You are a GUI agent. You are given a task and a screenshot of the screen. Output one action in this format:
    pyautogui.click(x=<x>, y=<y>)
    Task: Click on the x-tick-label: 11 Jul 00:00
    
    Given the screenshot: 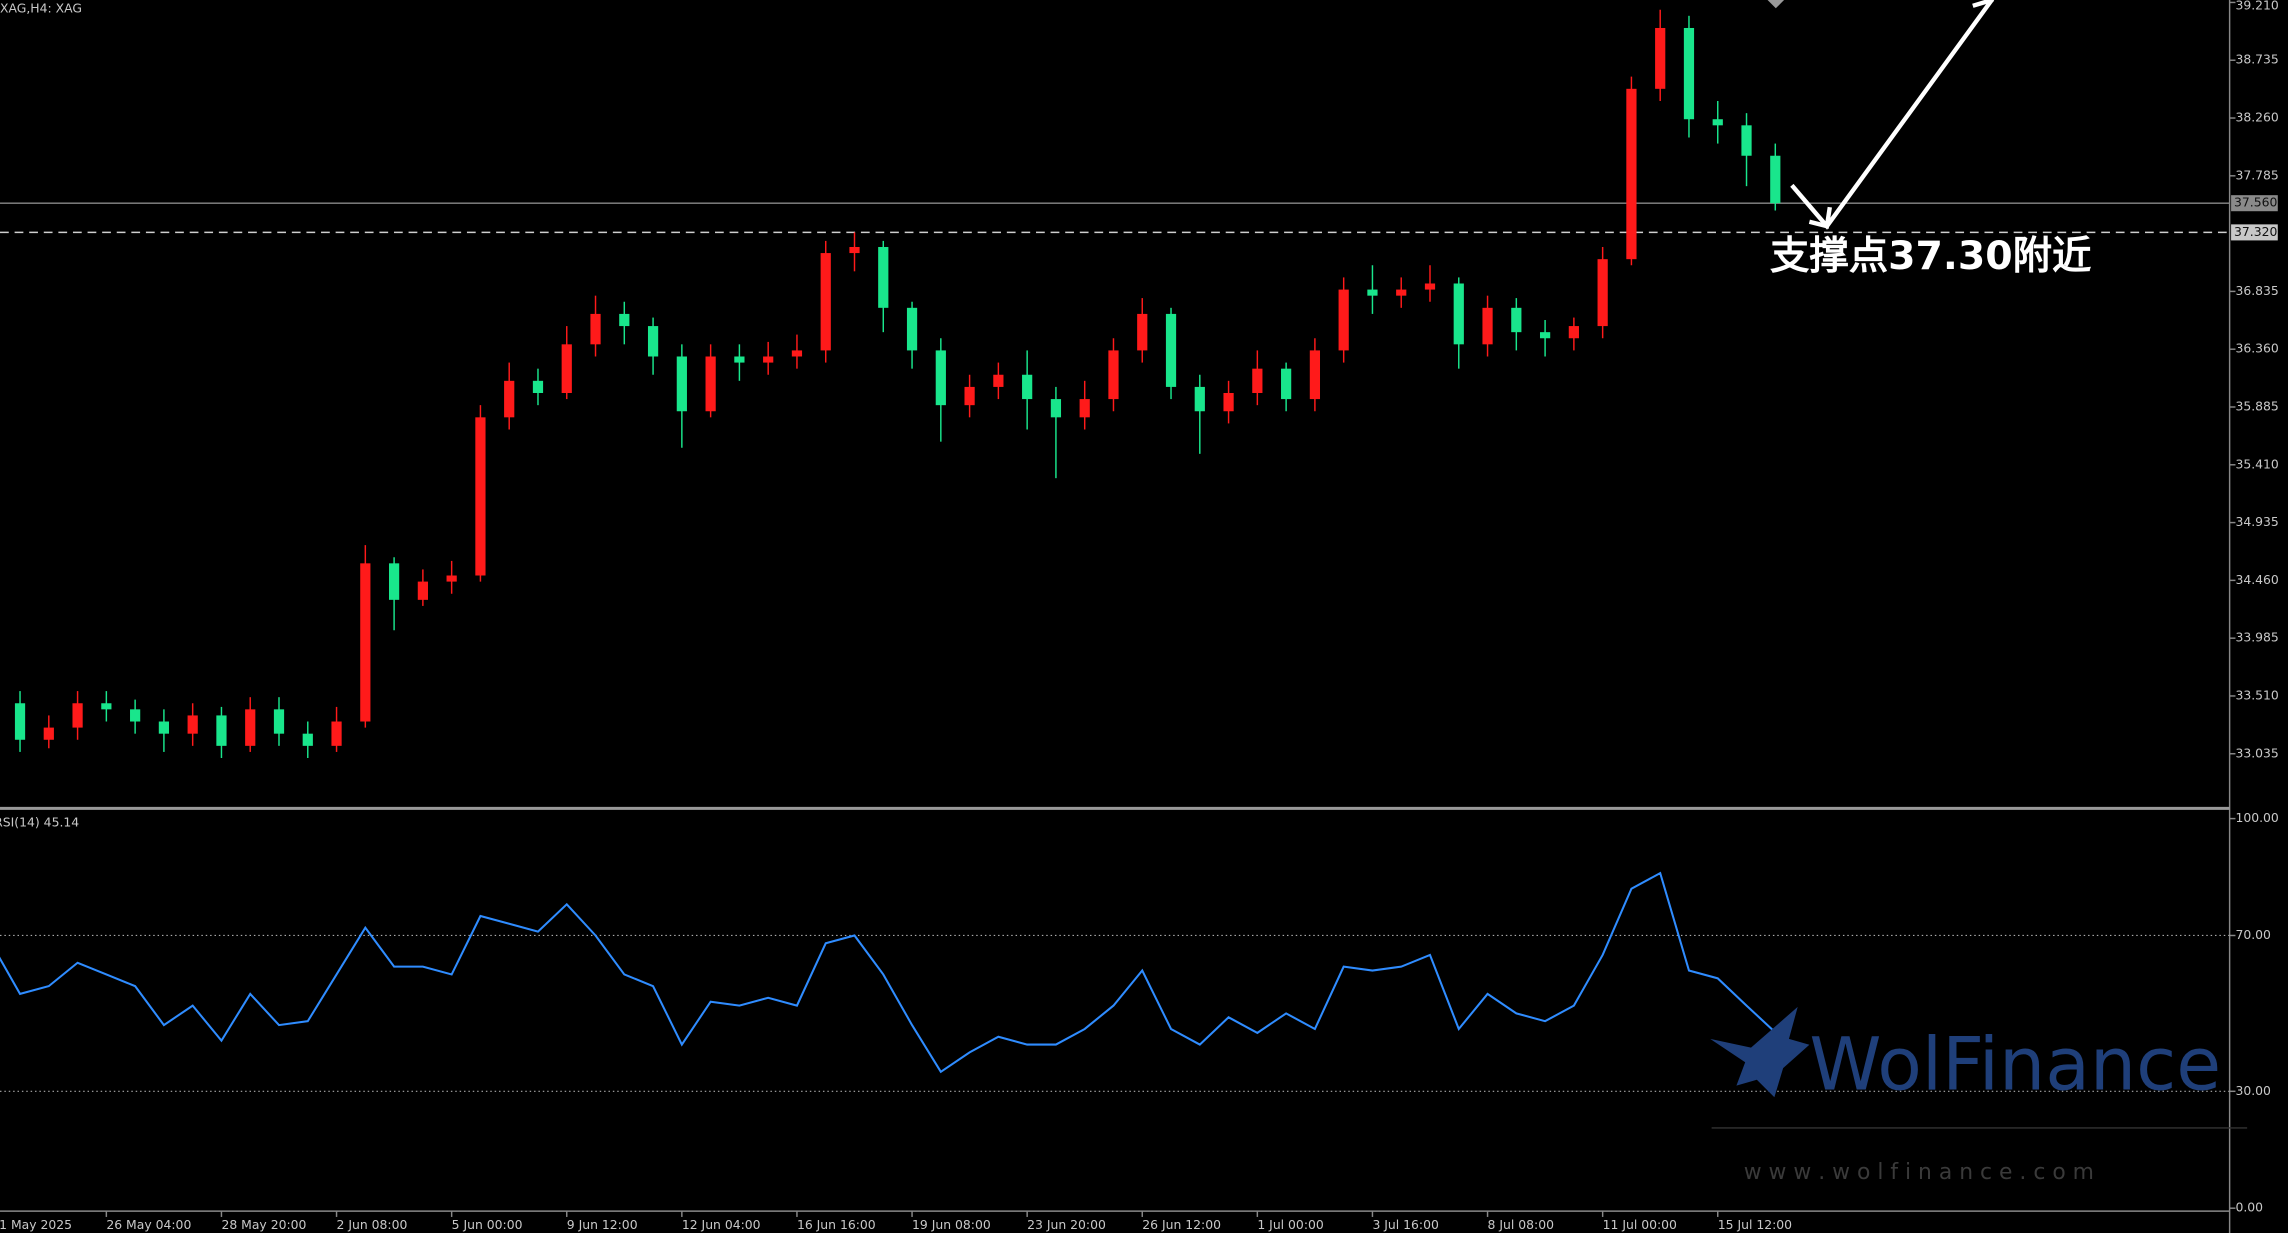 What is the action you would take?
    pyautogui.click(x=1640, y=1224)
    